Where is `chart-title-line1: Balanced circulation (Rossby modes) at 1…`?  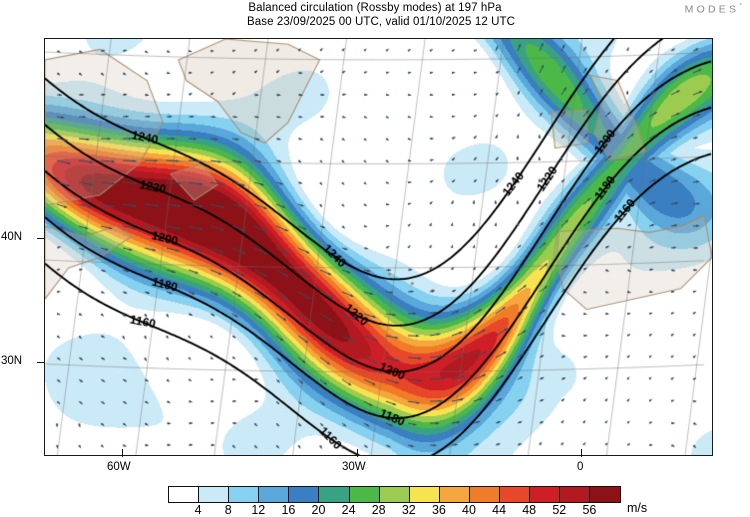 chart-title-line1: Balanced circulation (Rossby modes) at 1… is located at coordinates (375, 8).